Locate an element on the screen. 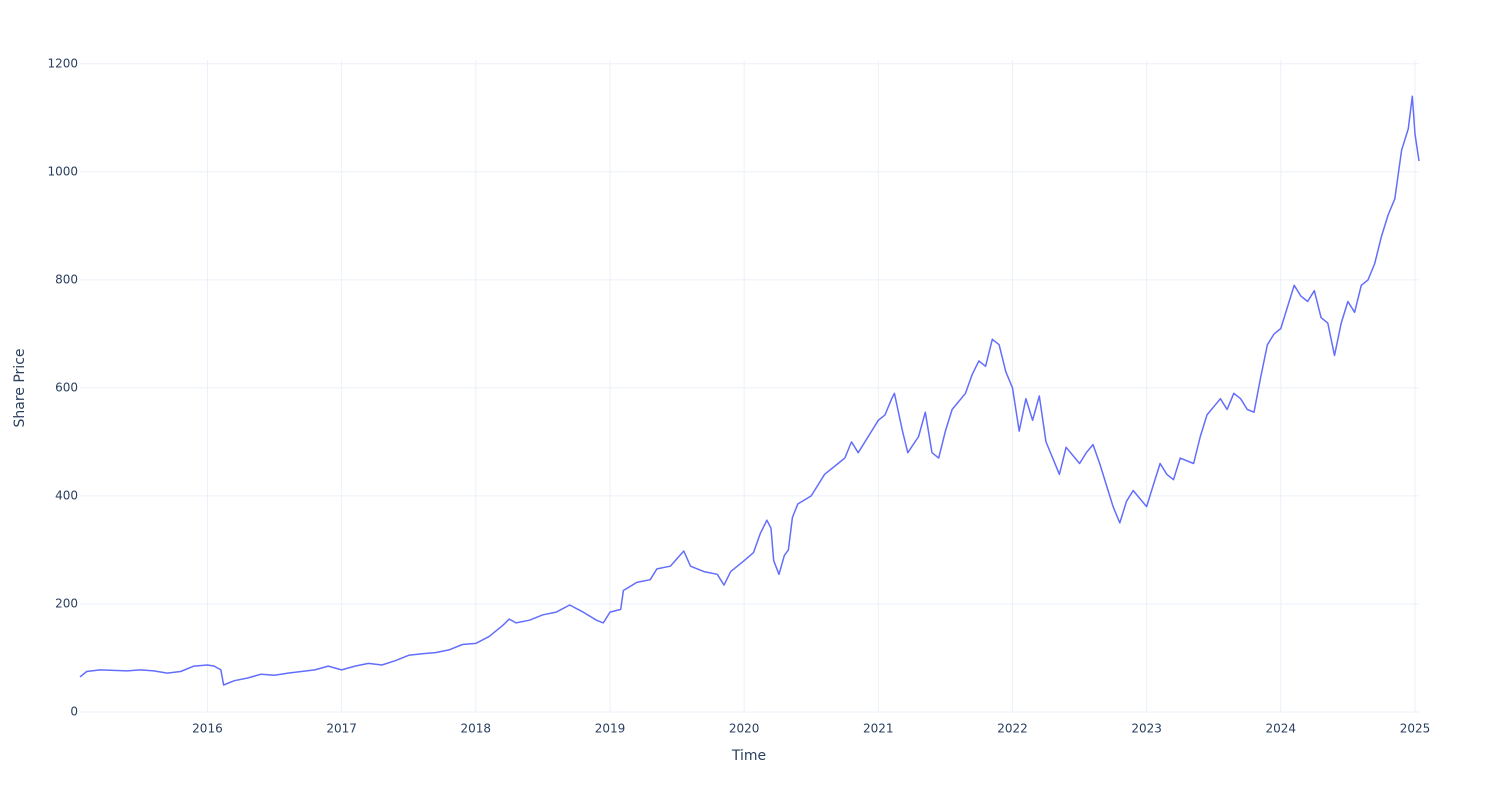 Image resolution: width=1500 pixels, height=800 pixels. y-tick-label: 800 is located at coordinates (66, 279).